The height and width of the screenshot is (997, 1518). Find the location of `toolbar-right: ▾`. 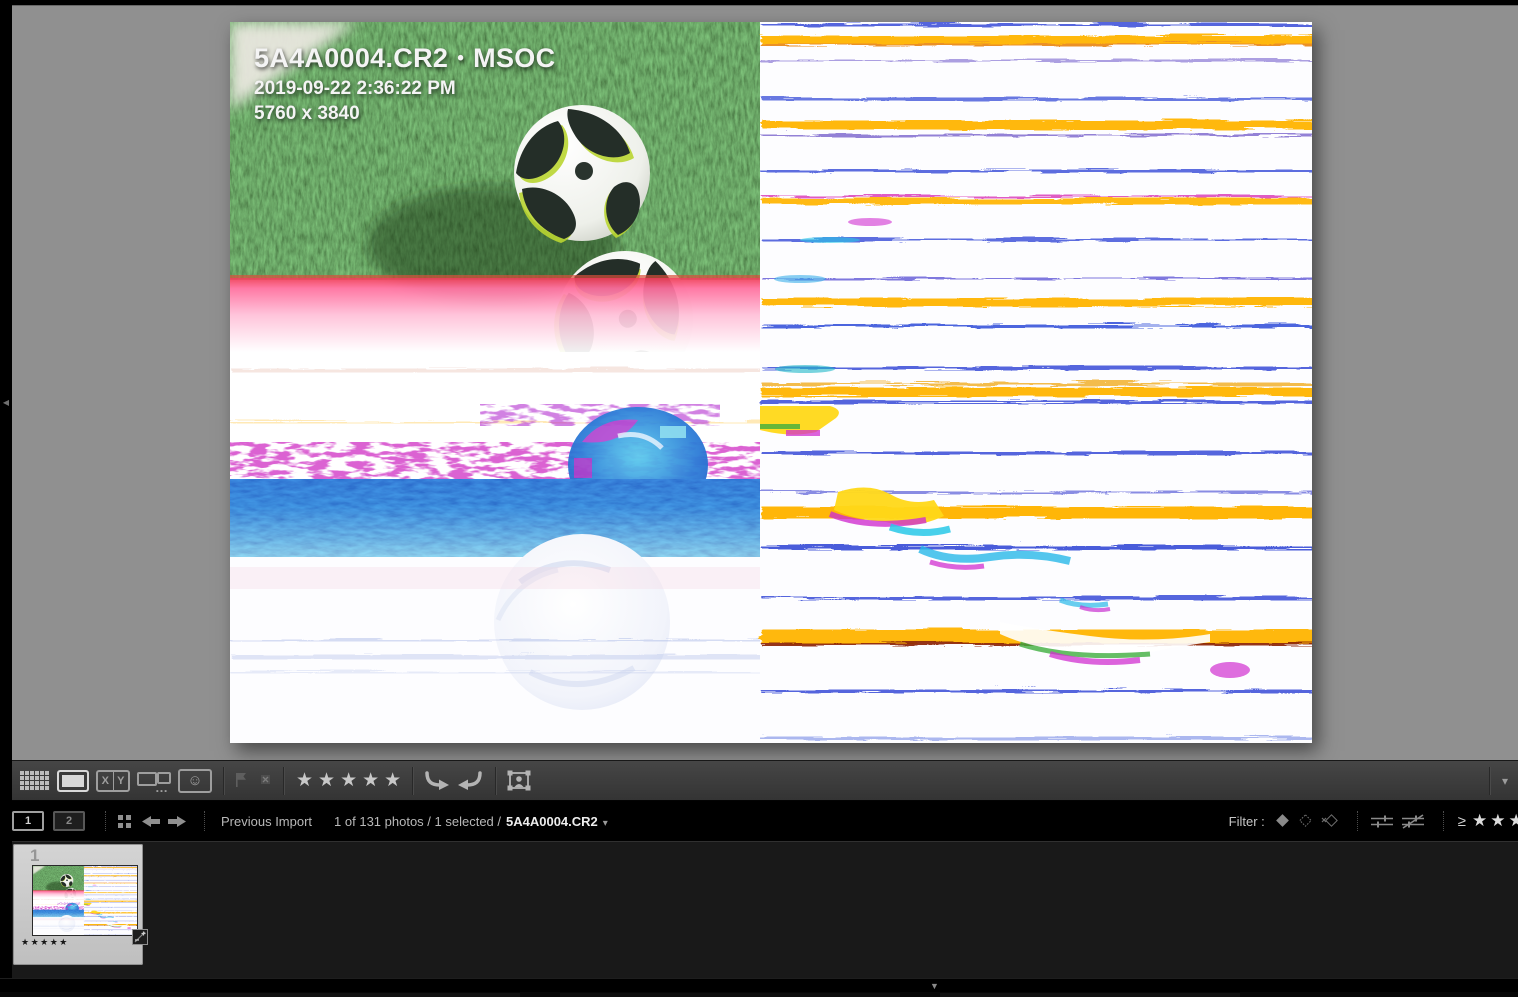

toolbar-right: ▾ is located at coordinates (1501, 780).